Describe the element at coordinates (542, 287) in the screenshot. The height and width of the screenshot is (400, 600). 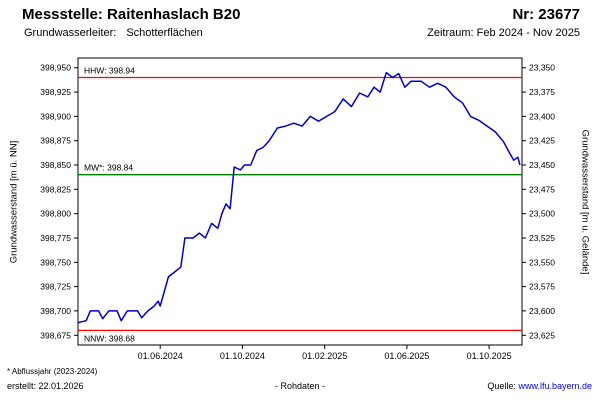
I see `y-tick-label-right: 23,575` at that location.